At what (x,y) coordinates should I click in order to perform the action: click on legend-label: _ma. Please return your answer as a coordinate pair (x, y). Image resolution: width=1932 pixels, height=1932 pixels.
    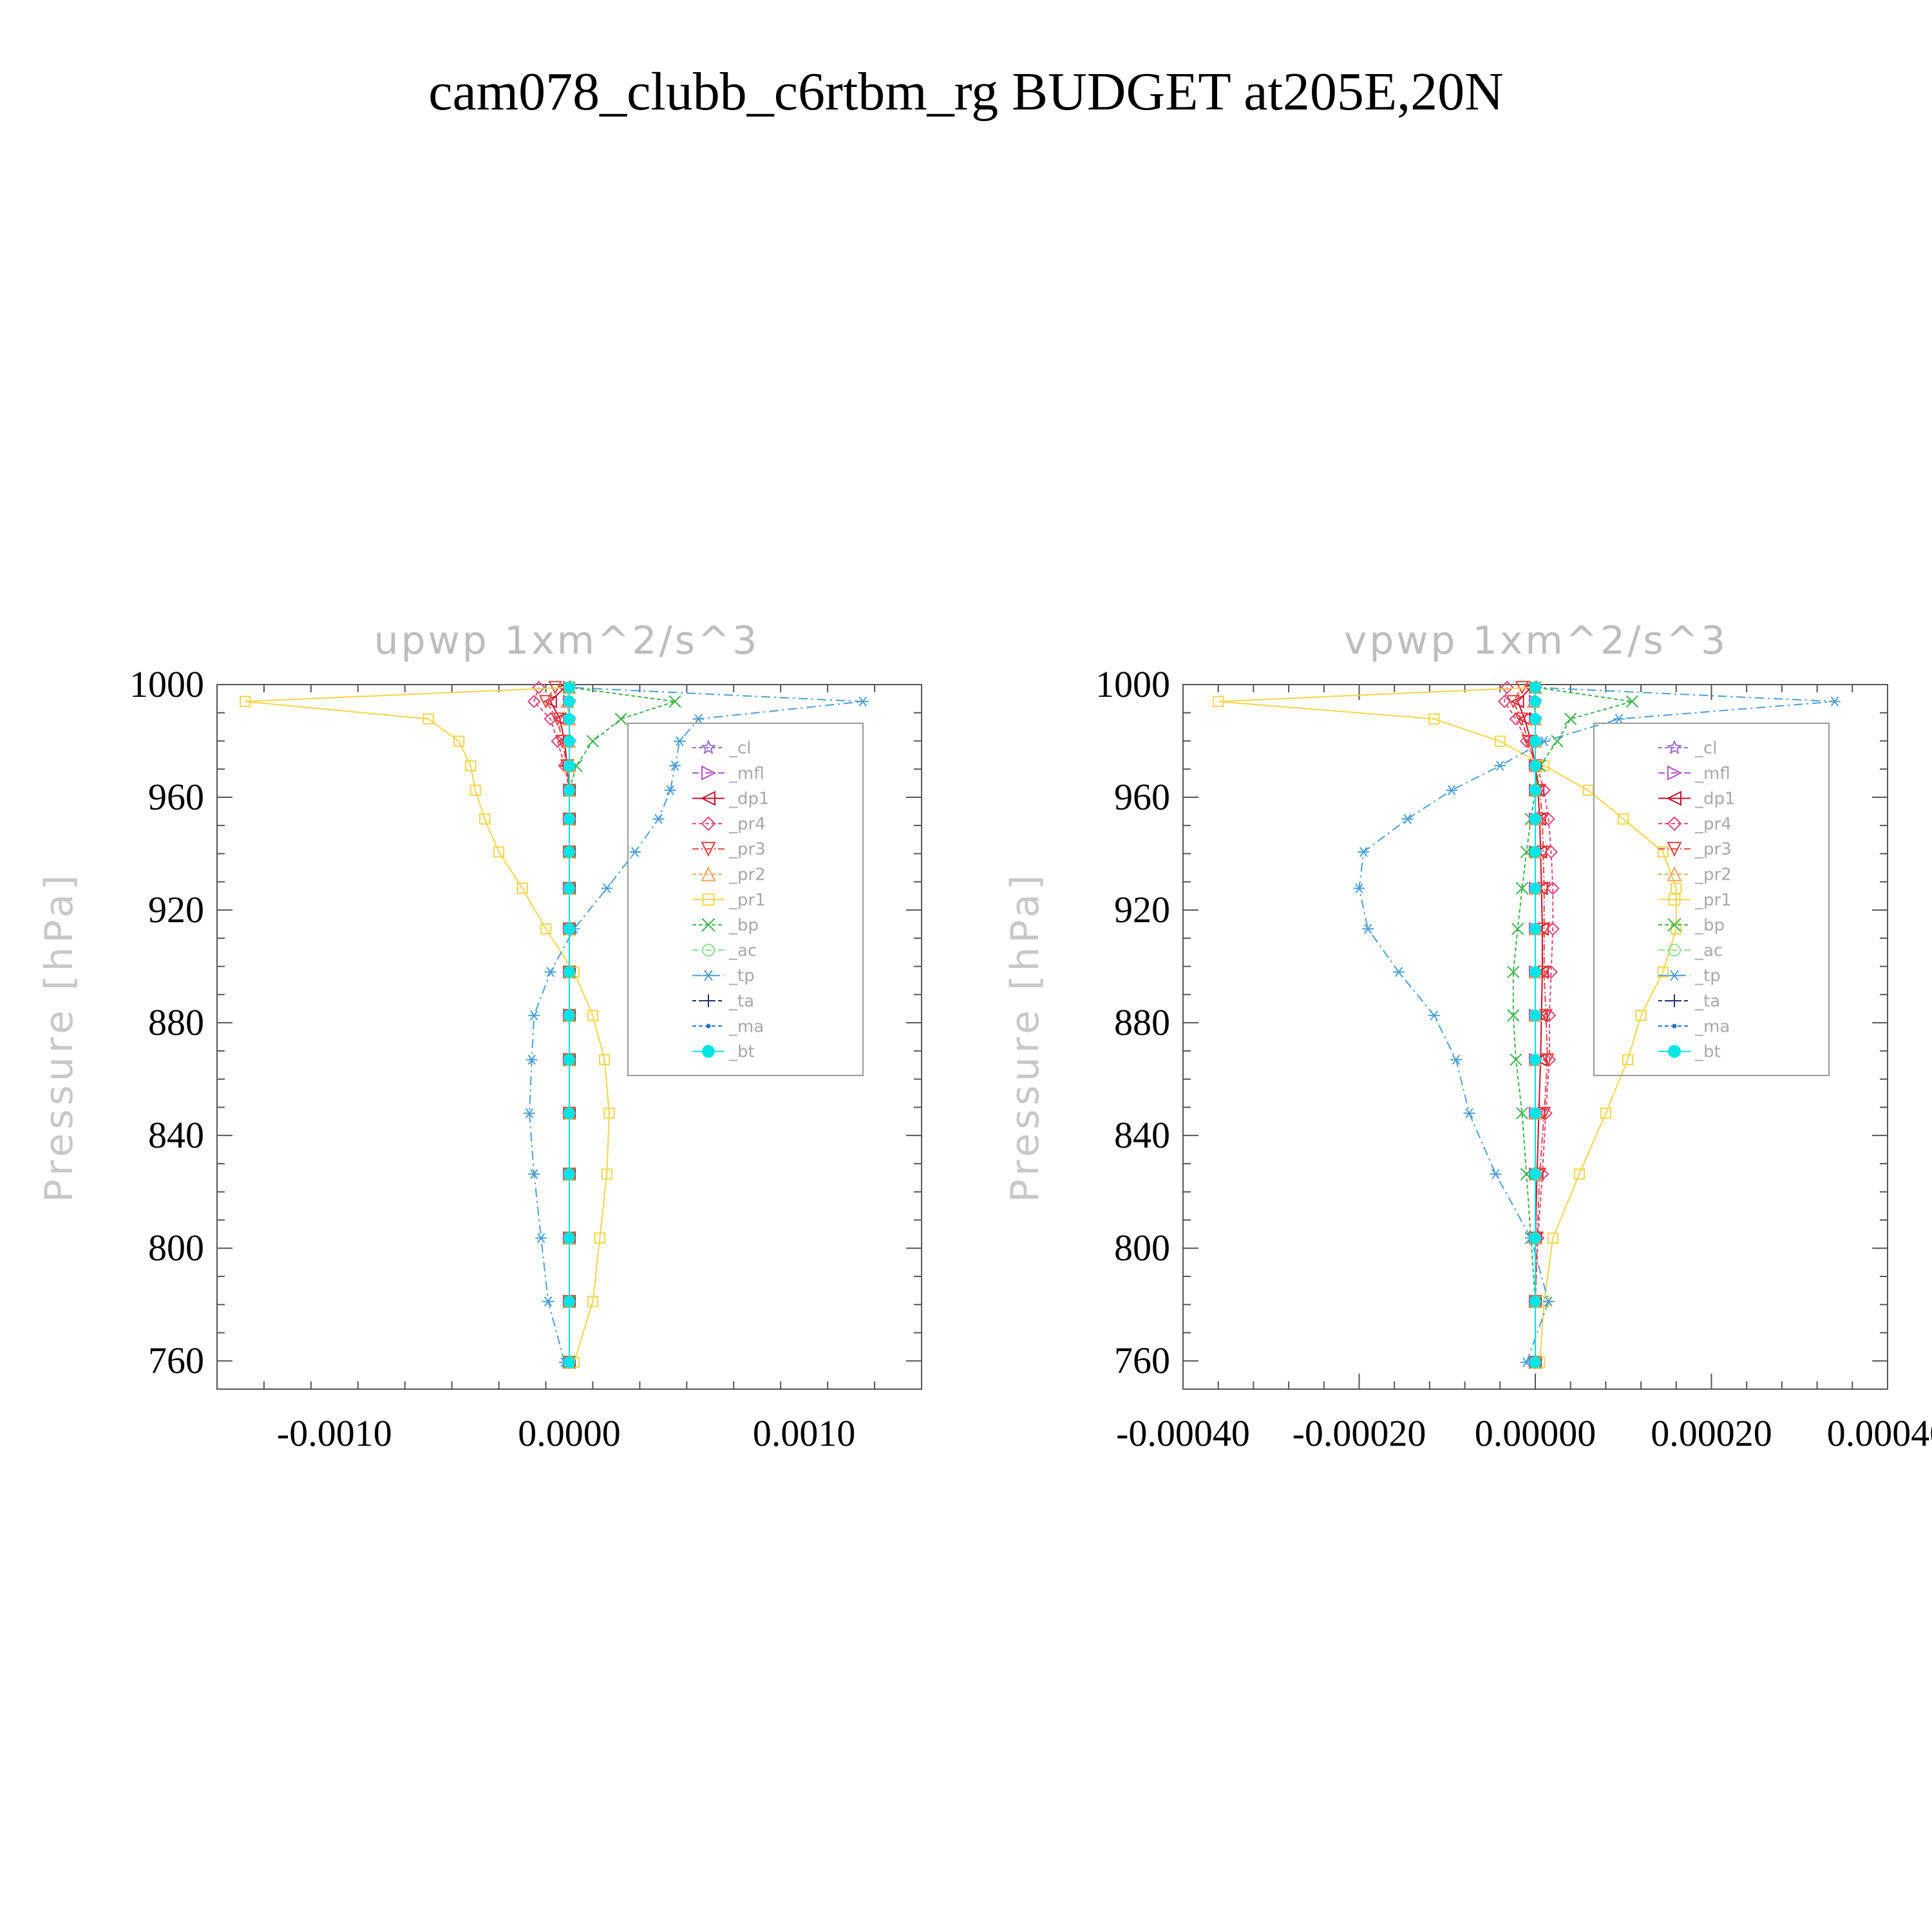
    Looking at the image, I should click on (746, 1027).